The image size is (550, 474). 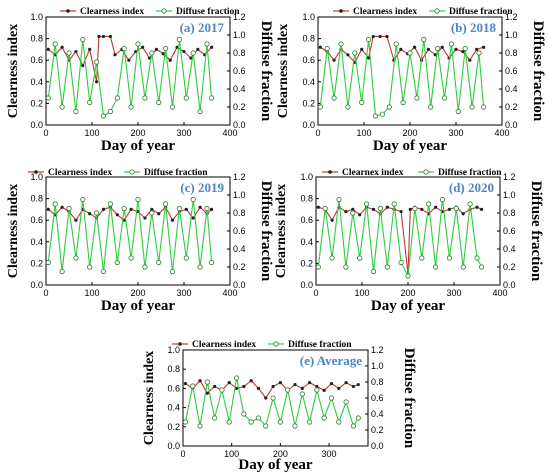 I want to click on legend: Clearnex index Diffuse fraction, so click(x=412, y=173).